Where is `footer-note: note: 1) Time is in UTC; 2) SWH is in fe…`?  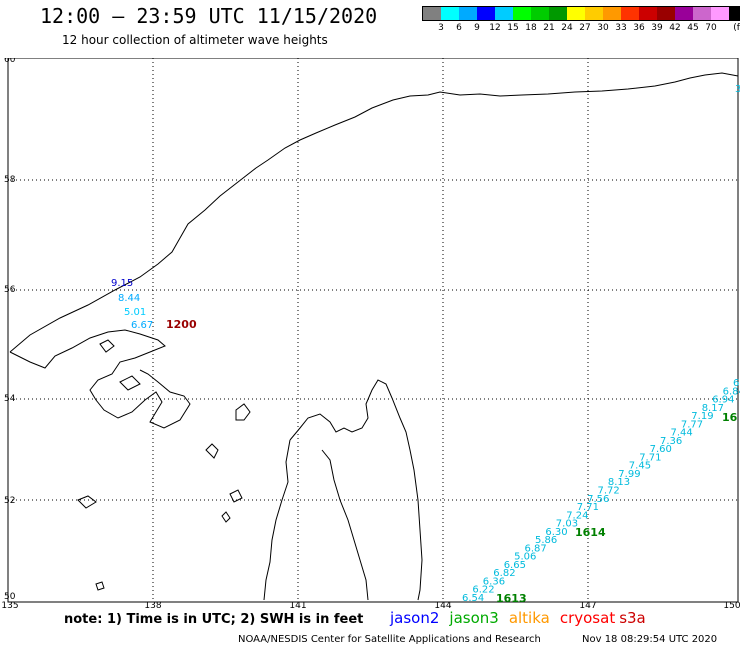 footer-note: note: 1) Time is in UTC; 2) SWH is in fe… is located at coordinates (214, 619).